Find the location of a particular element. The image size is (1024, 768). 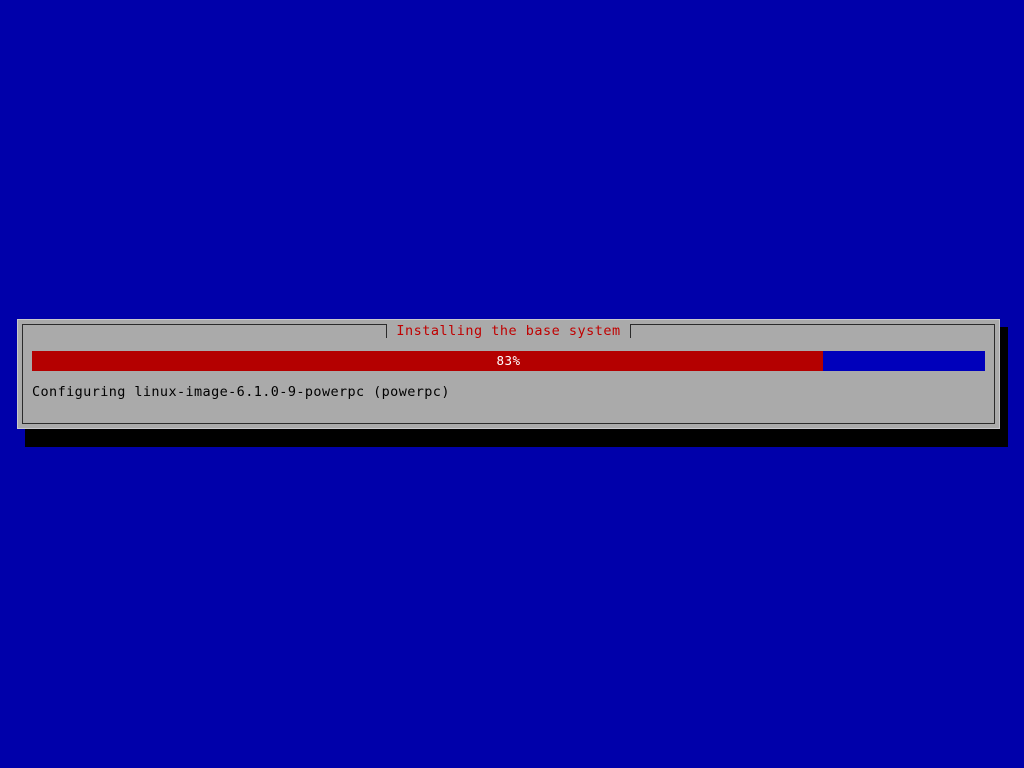

progress-percent-label: 83% is located at coordinates (508, 360).